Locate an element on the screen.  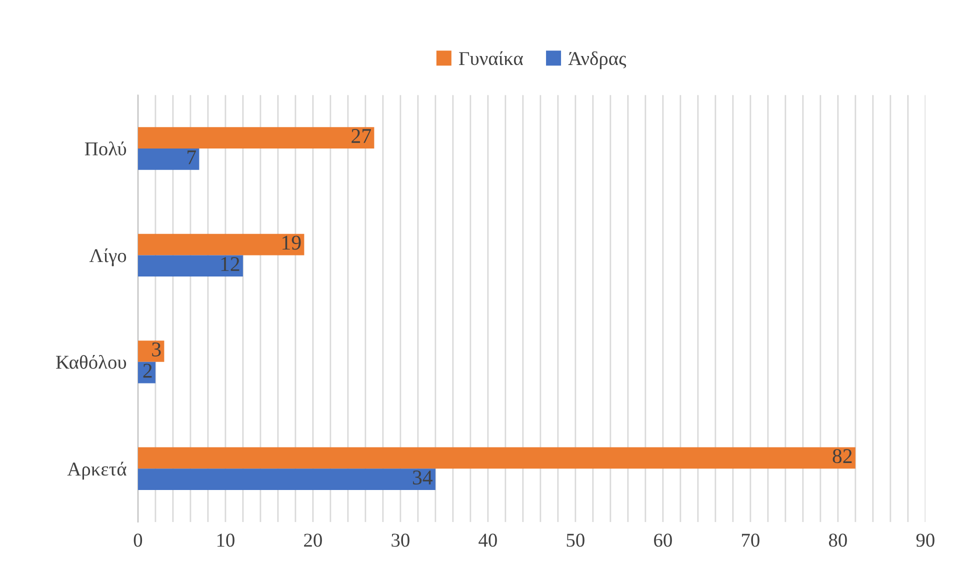
y-tick-label: Καθόλου is located at coordinates (91, 361).